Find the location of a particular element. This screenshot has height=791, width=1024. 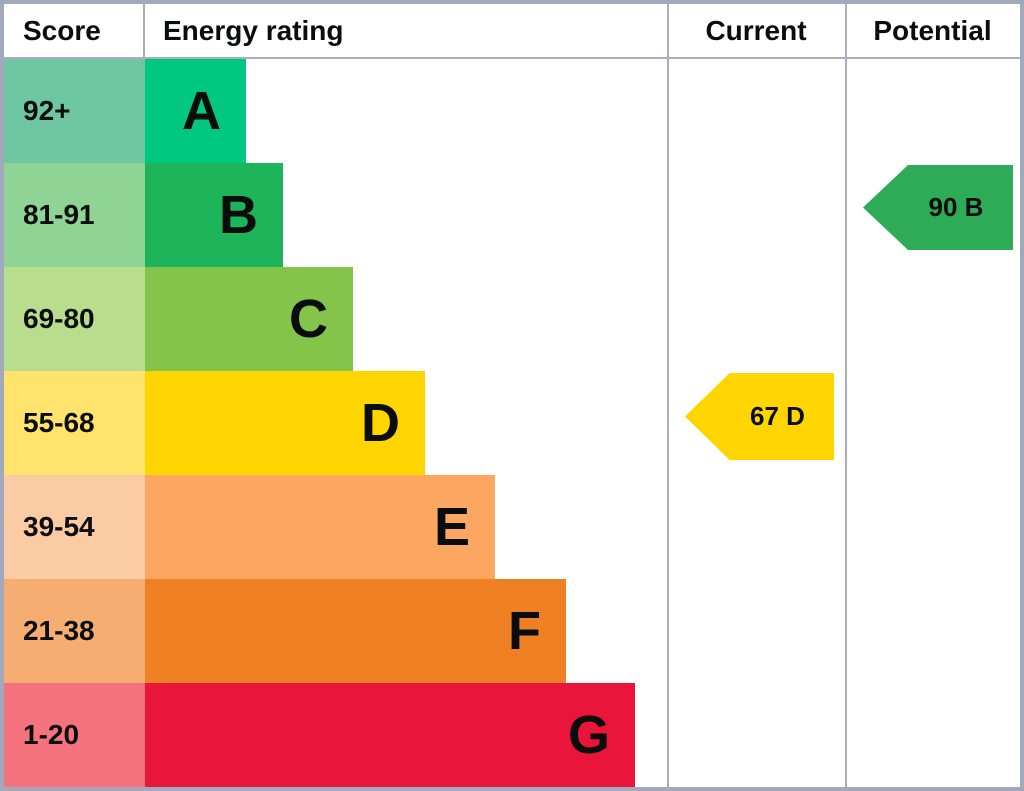

score-range-b: 81-91 is located at coordinates (74, 215).